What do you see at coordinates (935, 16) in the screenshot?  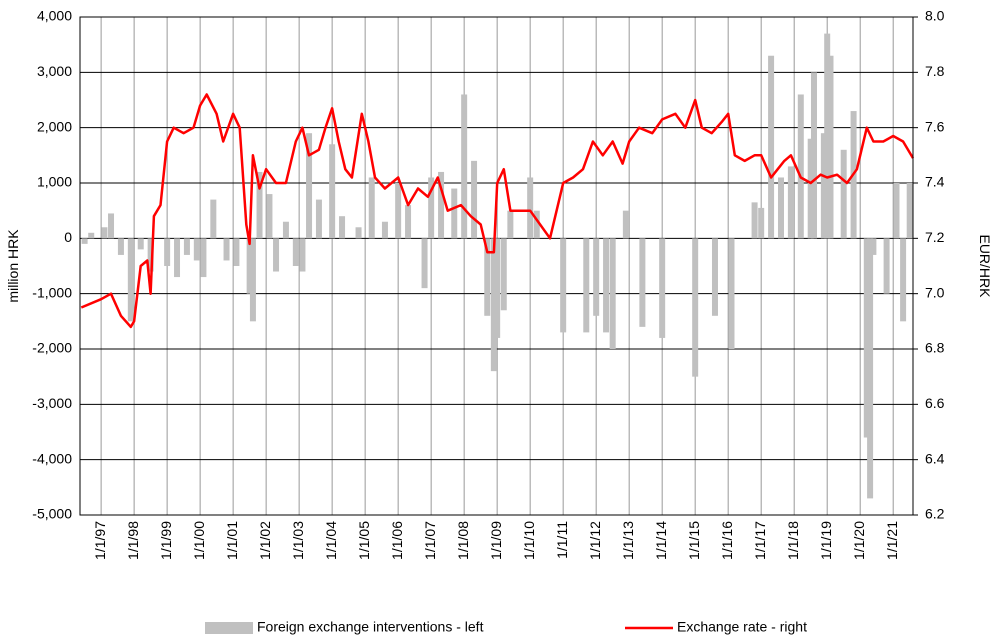 I see `y2-tick-label: 8.0` at bounding box center [935, 16].